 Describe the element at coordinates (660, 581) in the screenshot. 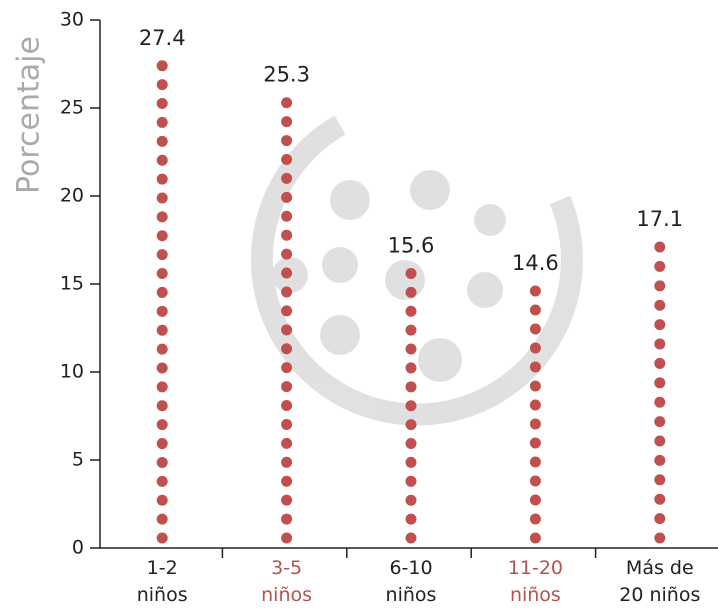

I see `x-tick-label: Más de 20 niños` at that location.